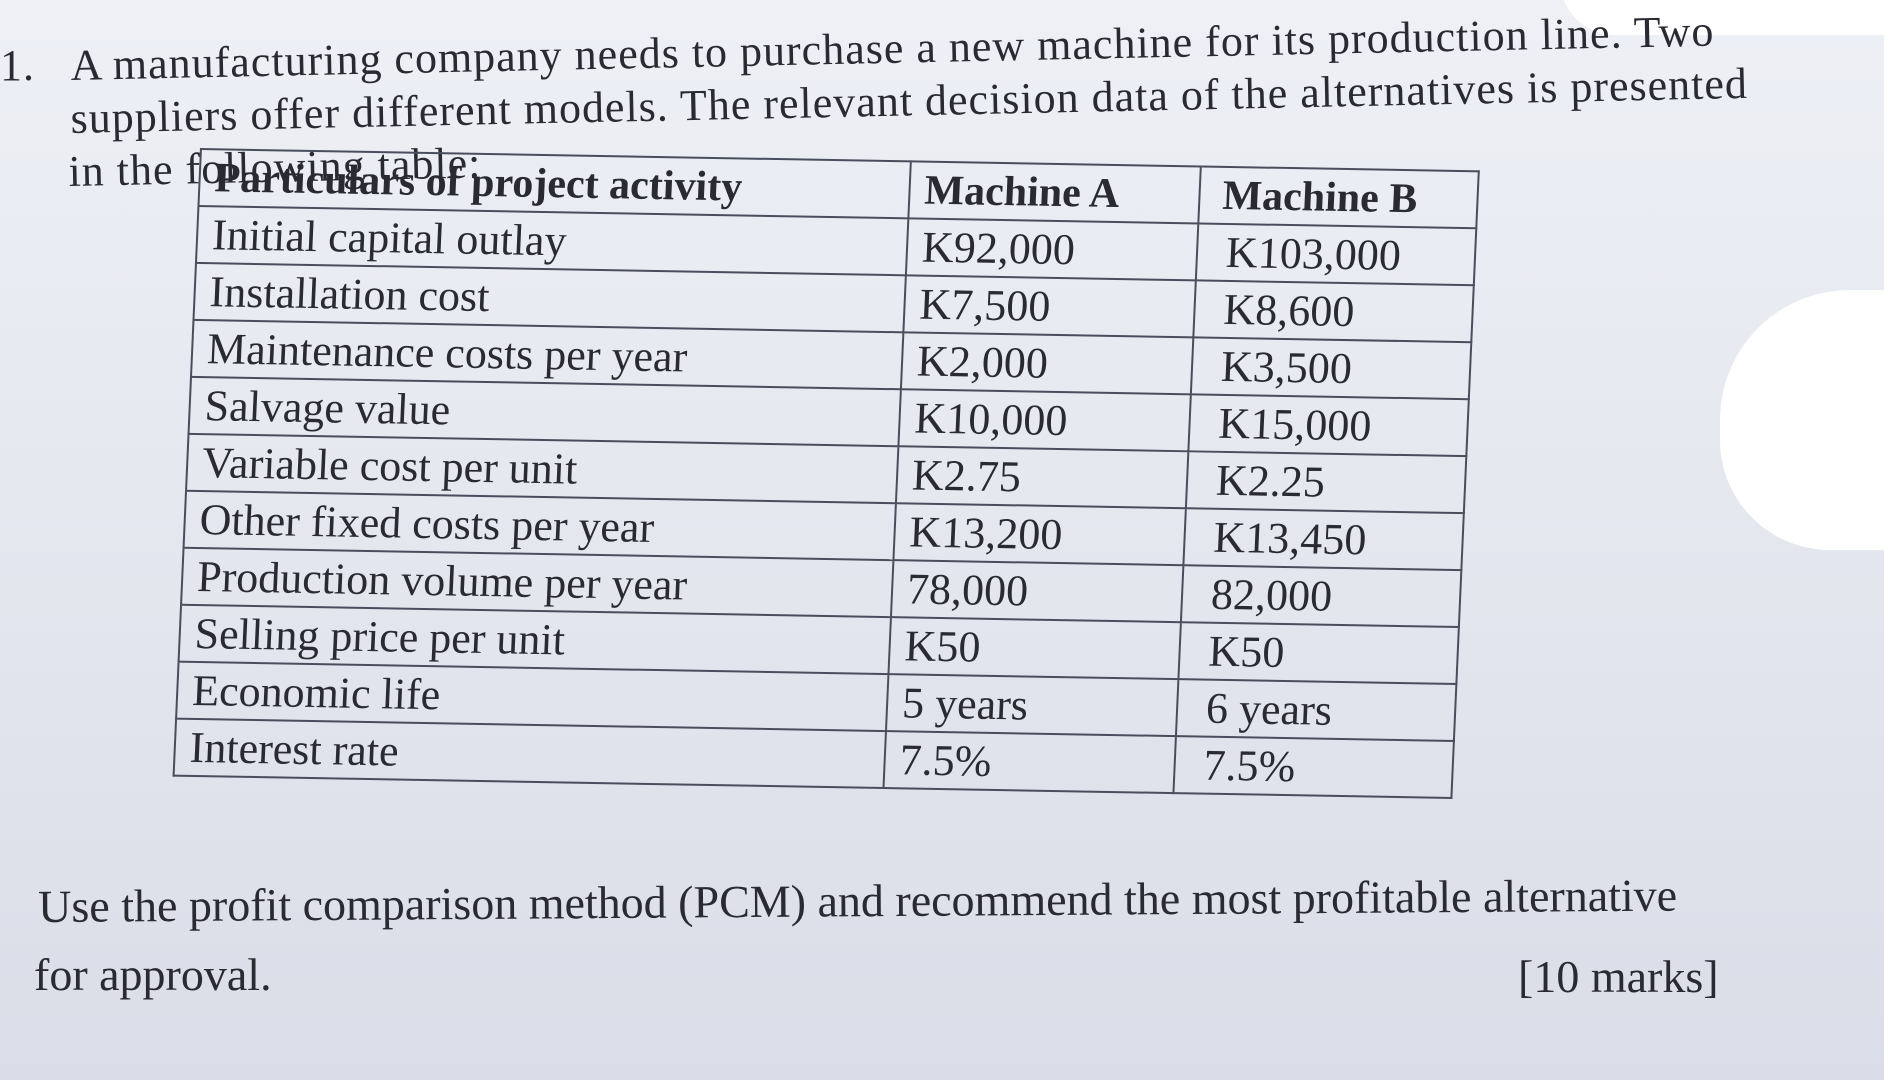 Image resolution: width=1884 pixels, height=1080 pixels. What do you see at coordinates (1313, 767) in the screenshot?
I see `cell-machine-b: 7.5%` at bounding box center [1313, 767].